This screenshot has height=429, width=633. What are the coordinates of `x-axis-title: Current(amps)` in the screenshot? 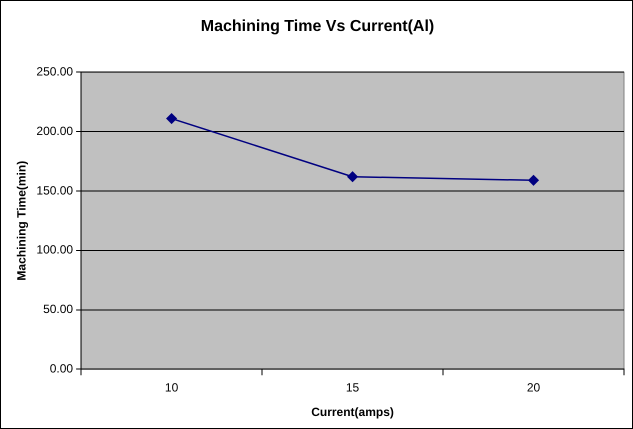 It's located at (352, 412).